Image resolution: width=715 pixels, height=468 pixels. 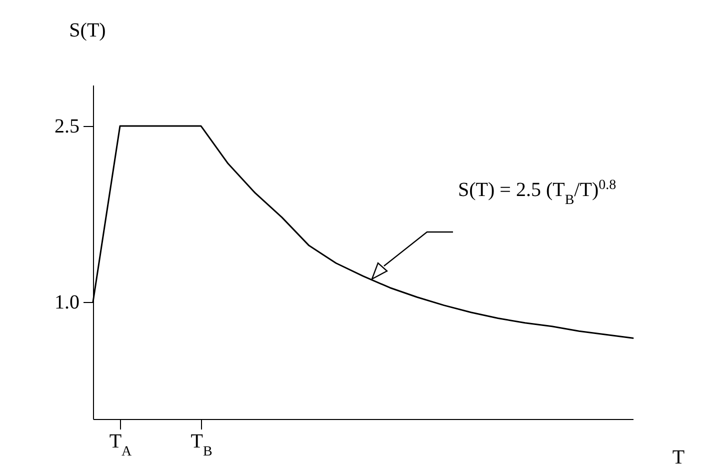 What do you see at coordinates (121, 444) in the screenshot?
I see `x-tick-label: T$_{A}$` at bounding box center [121, 444].